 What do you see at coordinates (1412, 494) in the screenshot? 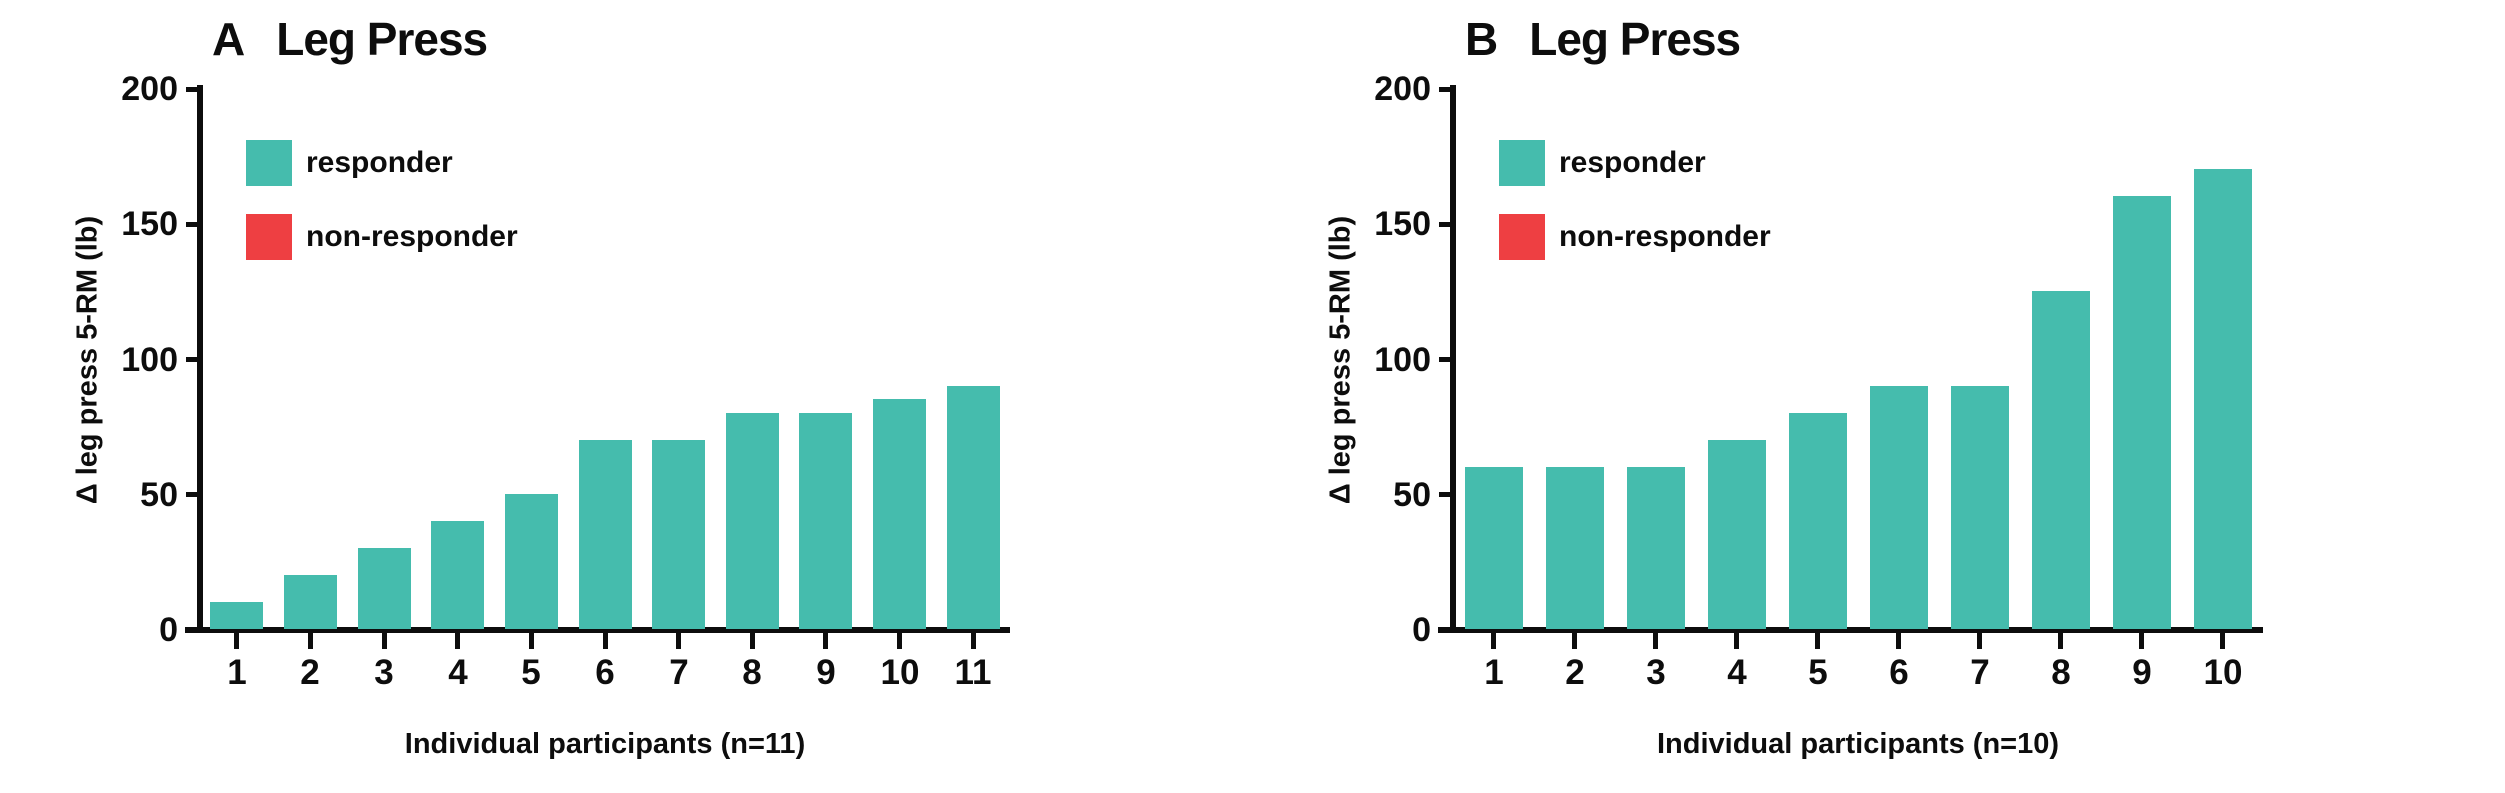
I see `y-tick-label: 50` at bounding box center [1412, 494].